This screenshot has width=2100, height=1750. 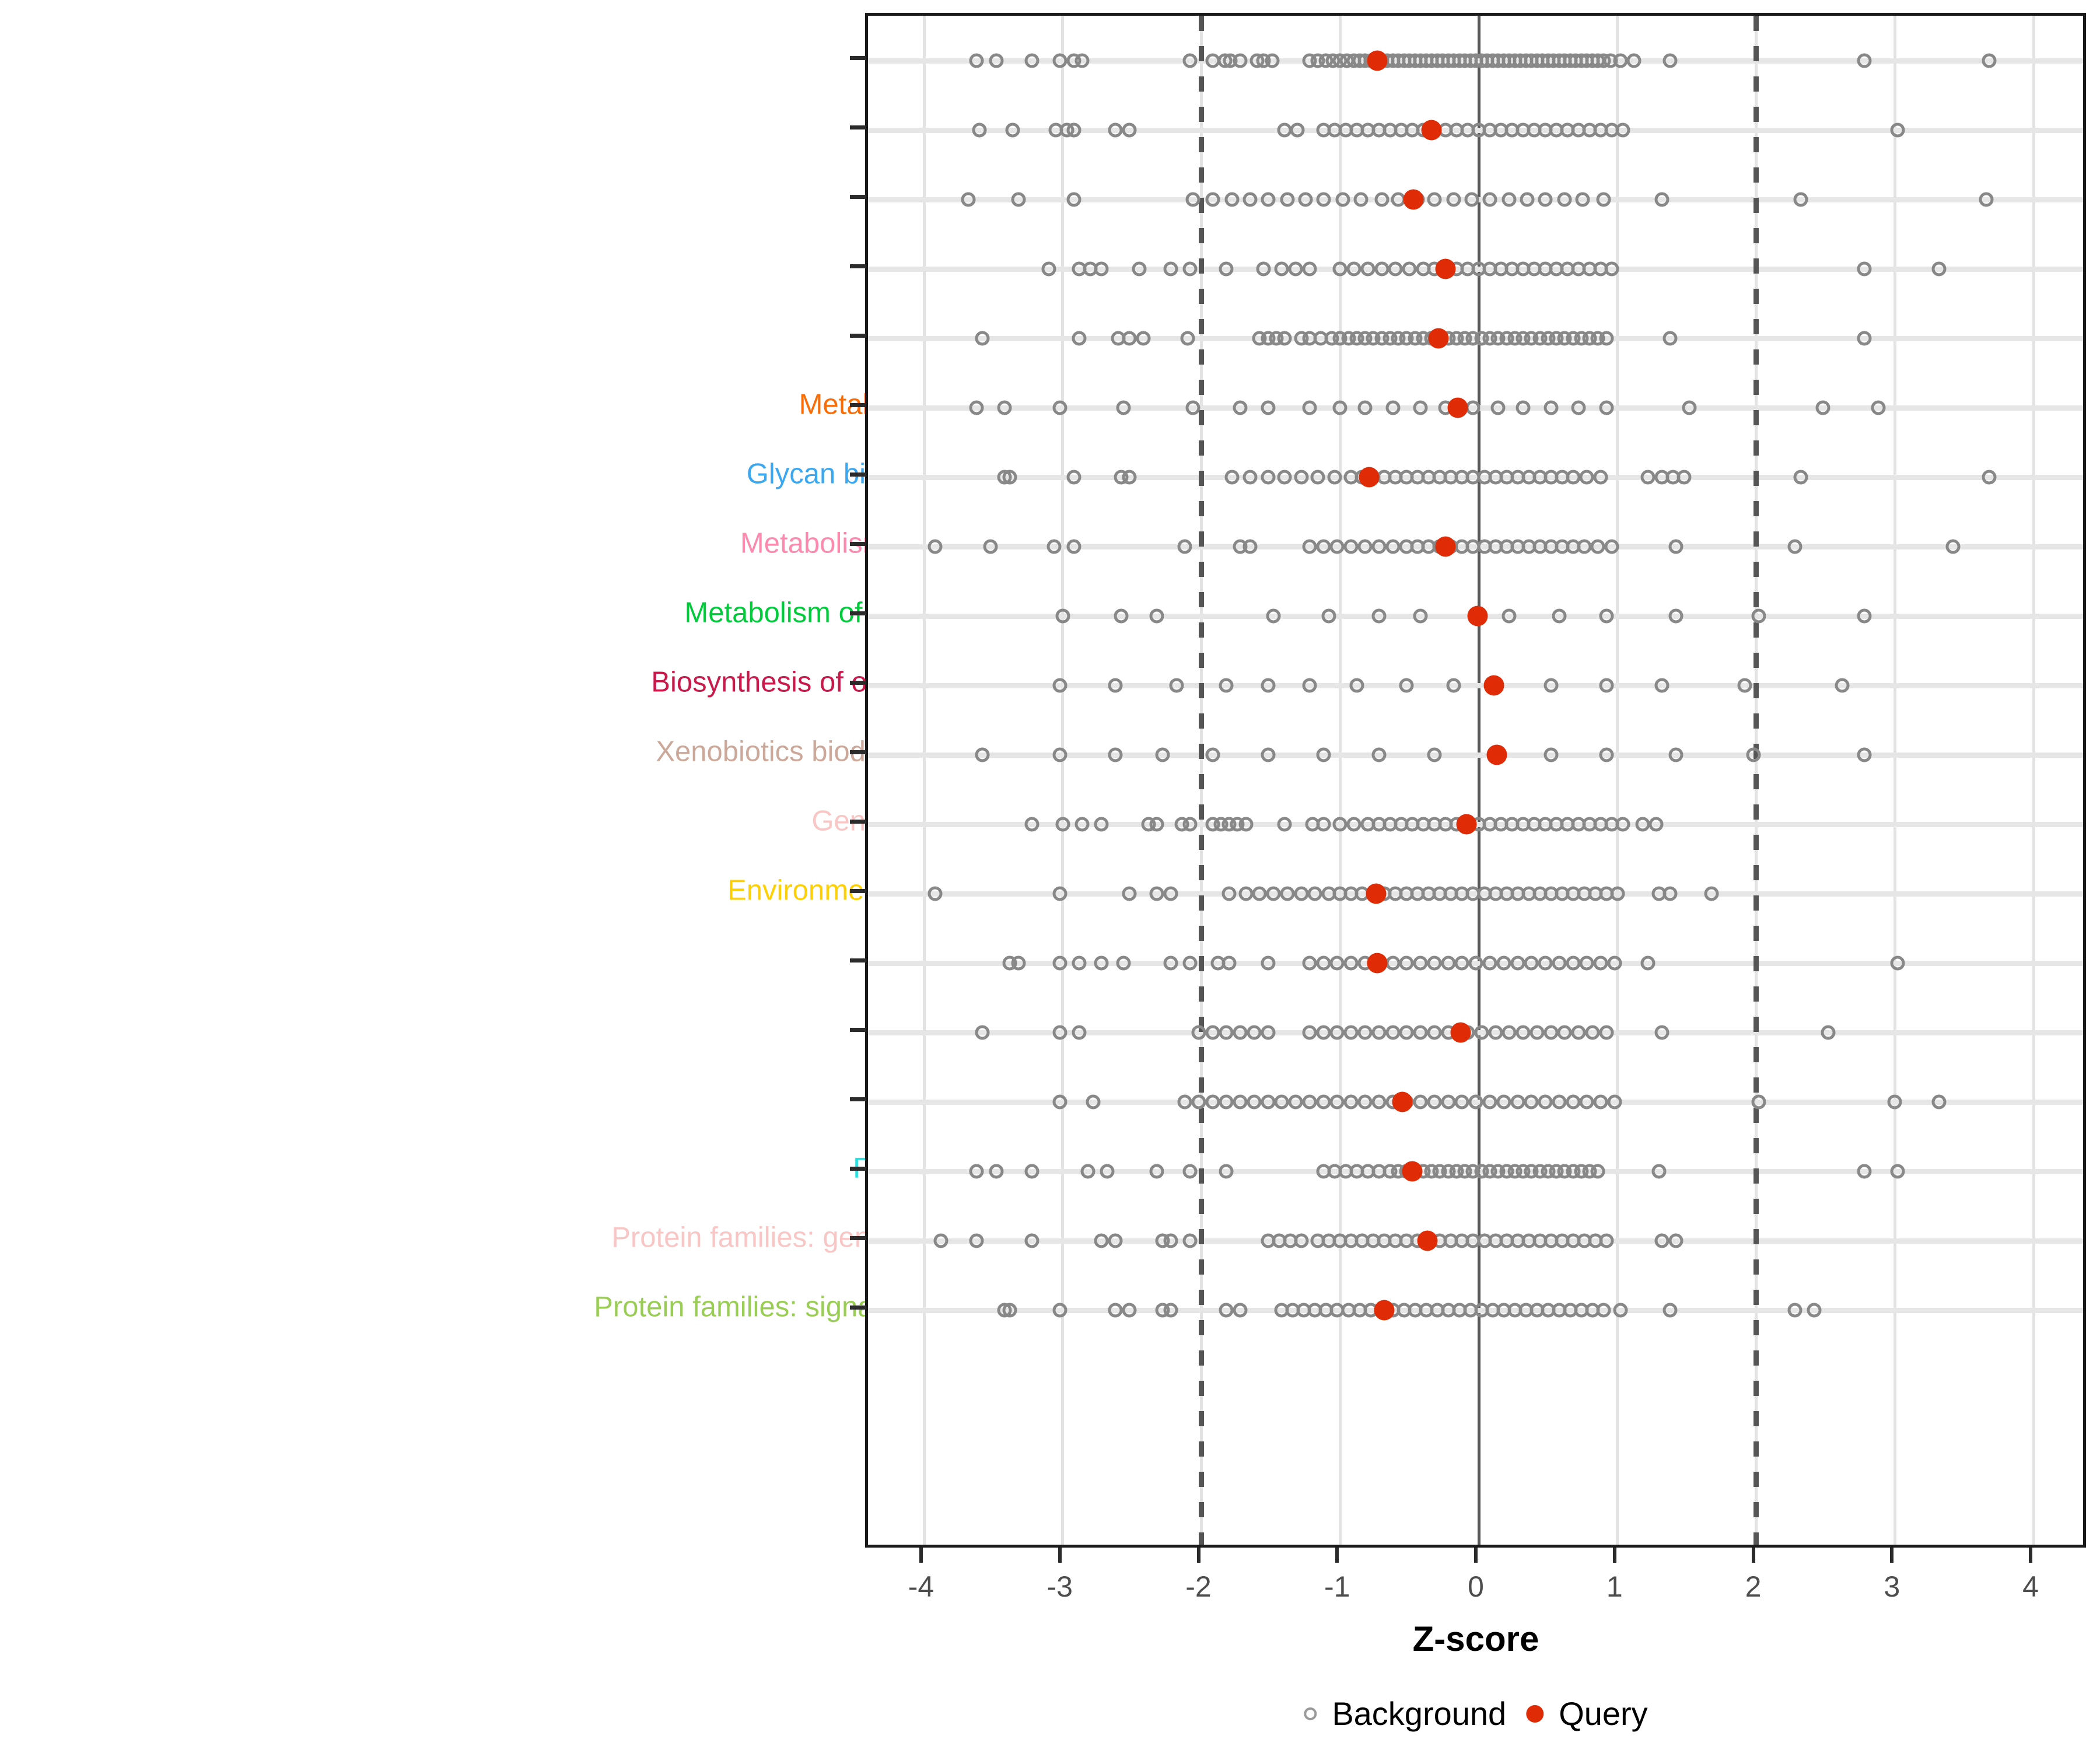 What do you see at coordinates (1587, 1713) in the screenshot?
I see `legend-item-query: Query` at bounding box center [1587, 1713].